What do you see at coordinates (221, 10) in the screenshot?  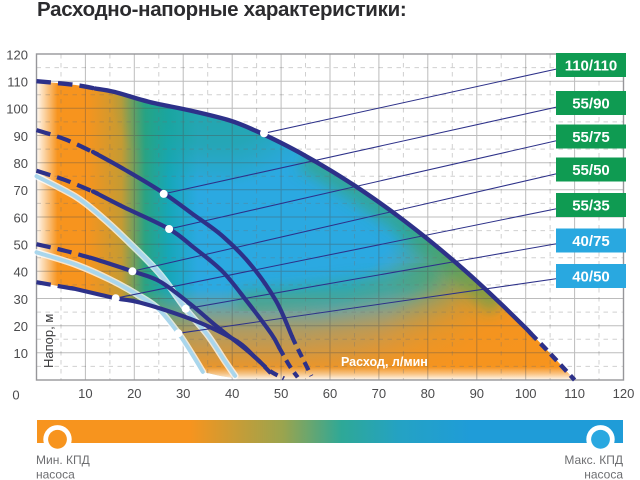 I see `svg-text:Расходно-напорные характеристи: Расходно-напорные характеристики:` at bounding box center [221, 10].